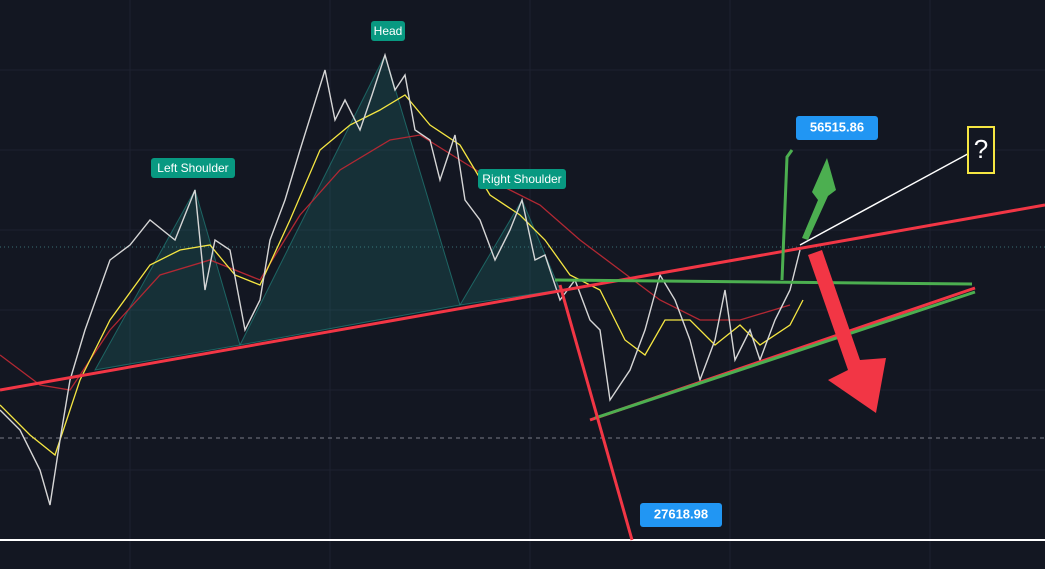 The image size is (1045, 569). I want to click on upper-price-label: 56515.86, so click(837, 126).